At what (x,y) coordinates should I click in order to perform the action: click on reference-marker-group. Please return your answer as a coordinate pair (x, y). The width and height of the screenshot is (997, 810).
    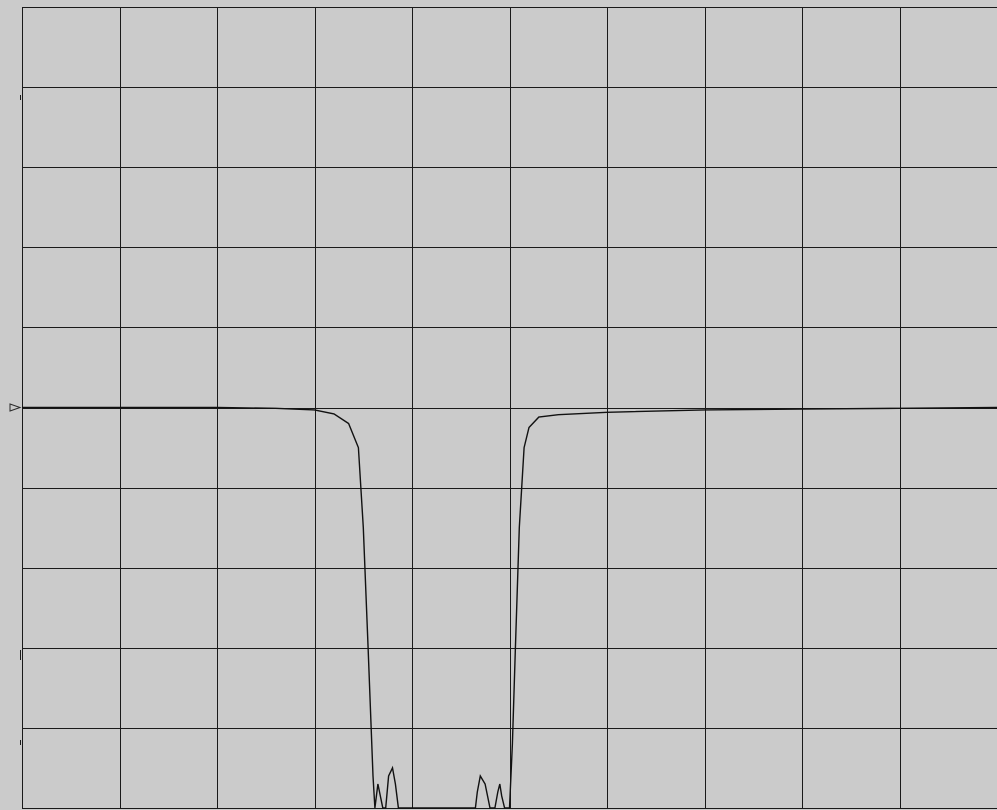
    Looking at the image, I should click on (15, 407).